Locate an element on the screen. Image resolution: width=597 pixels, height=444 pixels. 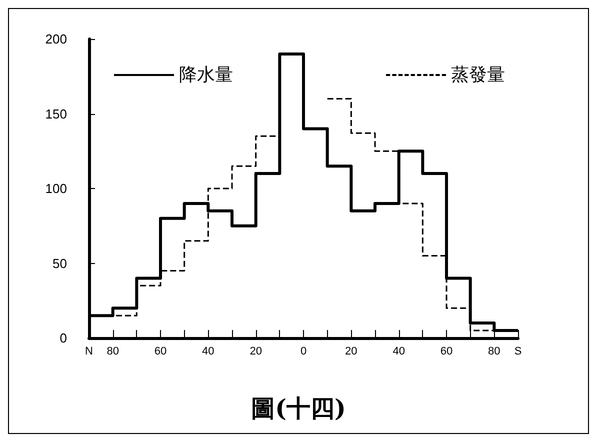
y-tick-label: 150 is located at coordinates (56, 114).